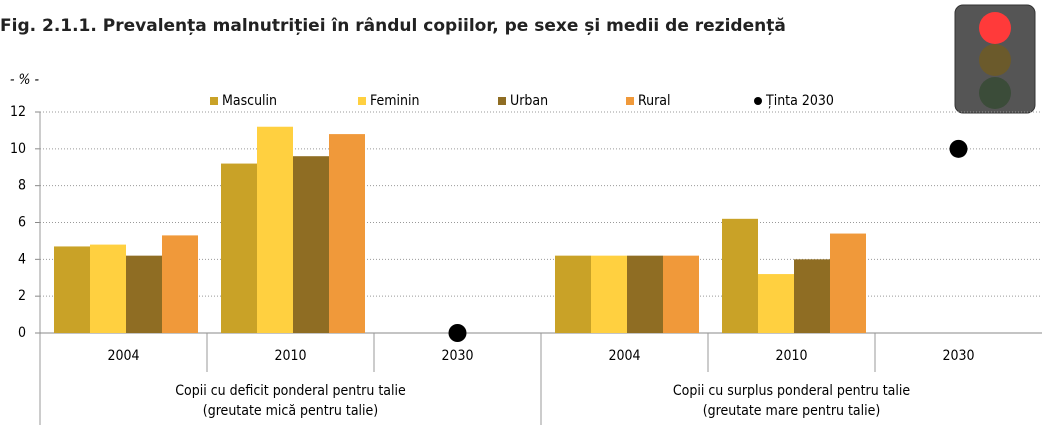 The image size is (1042, 425). I want to click on y-tick-label: 10, so click(18, 149).